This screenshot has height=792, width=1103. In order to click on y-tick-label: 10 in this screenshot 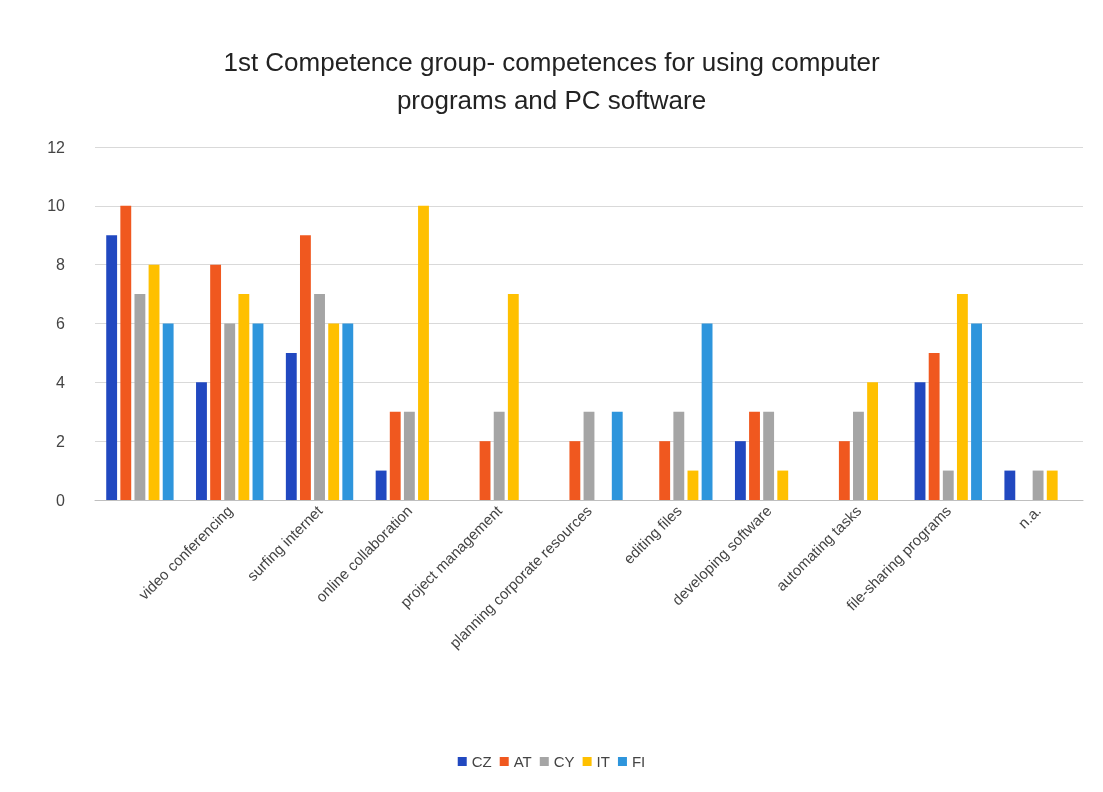, I will do `click(56, 206)`.